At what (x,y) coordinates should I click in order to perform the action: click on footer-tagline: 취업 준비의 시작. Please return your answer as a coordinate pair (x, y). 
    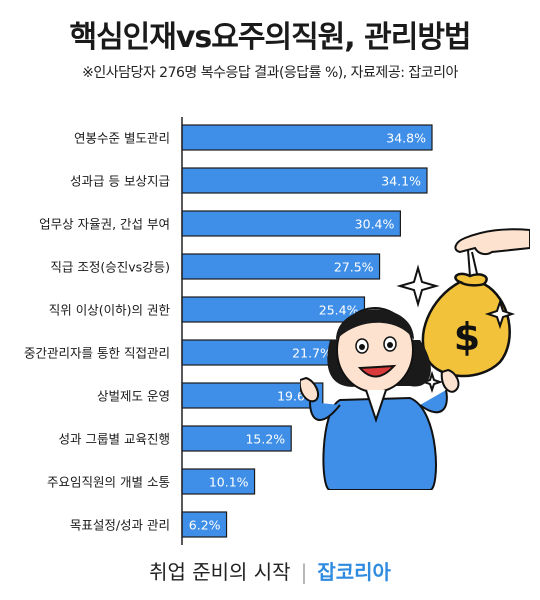
    Looking at the image, I should click on (220, 572).